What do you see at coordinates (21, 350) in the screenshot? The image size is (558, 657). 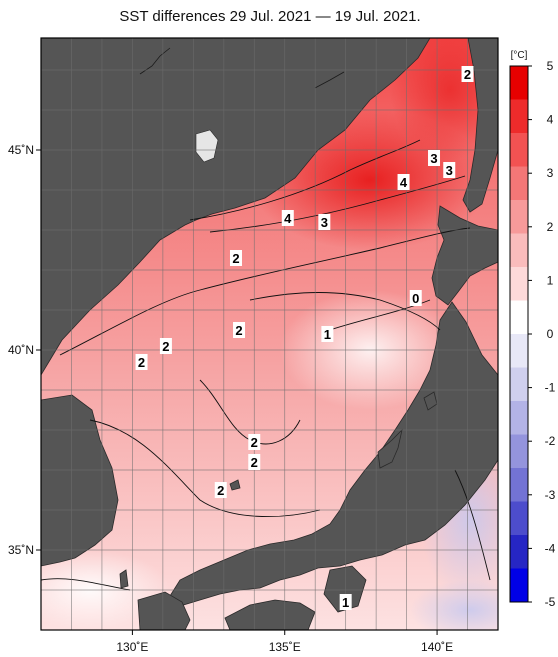 I see `y-tick-label: 40˚N` at bounding box center [21, 350].